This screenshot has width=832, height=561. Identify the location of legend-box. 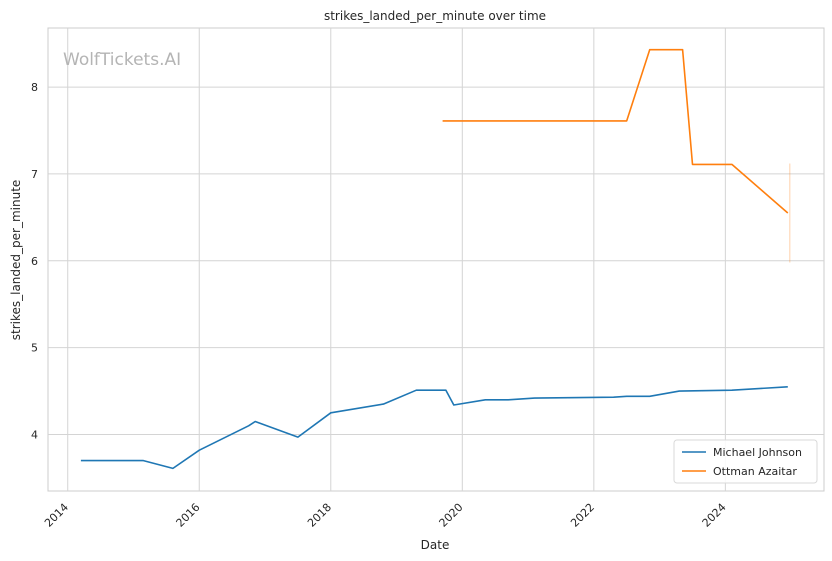
(745, 461).